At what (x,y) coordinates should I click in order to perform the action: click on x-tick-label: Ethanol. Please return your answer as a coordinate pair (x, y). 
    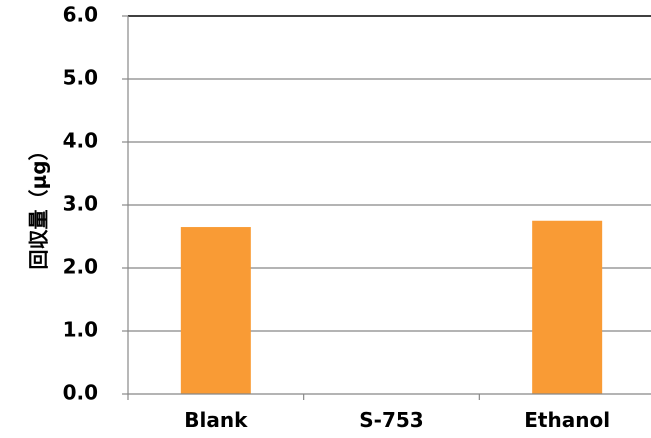
    Looking at the image, I should click on (567, 420).